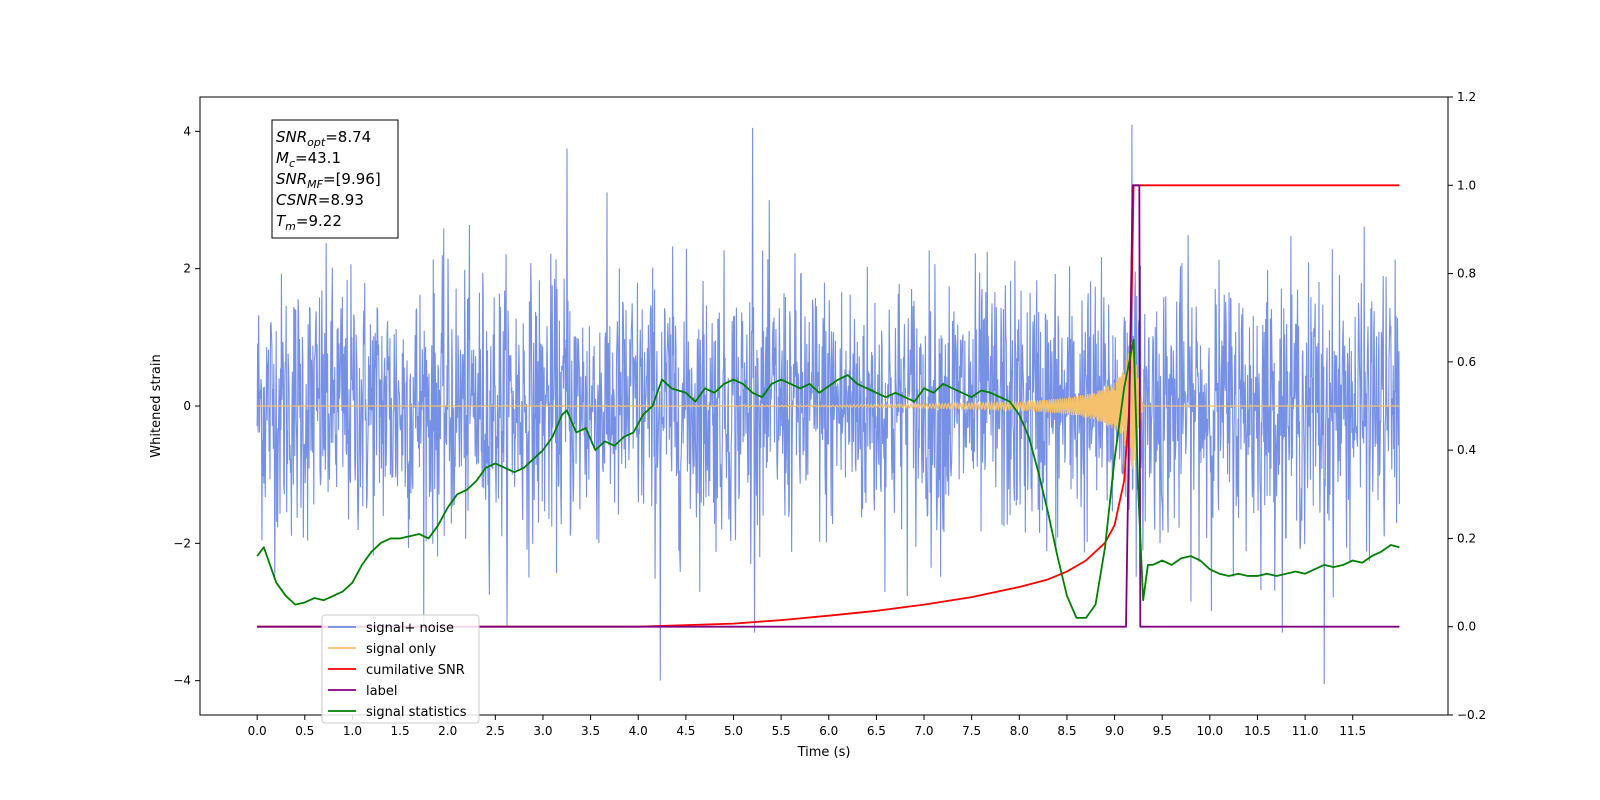  I want to click on x-tick-label: 1.0, so click(352, 731).